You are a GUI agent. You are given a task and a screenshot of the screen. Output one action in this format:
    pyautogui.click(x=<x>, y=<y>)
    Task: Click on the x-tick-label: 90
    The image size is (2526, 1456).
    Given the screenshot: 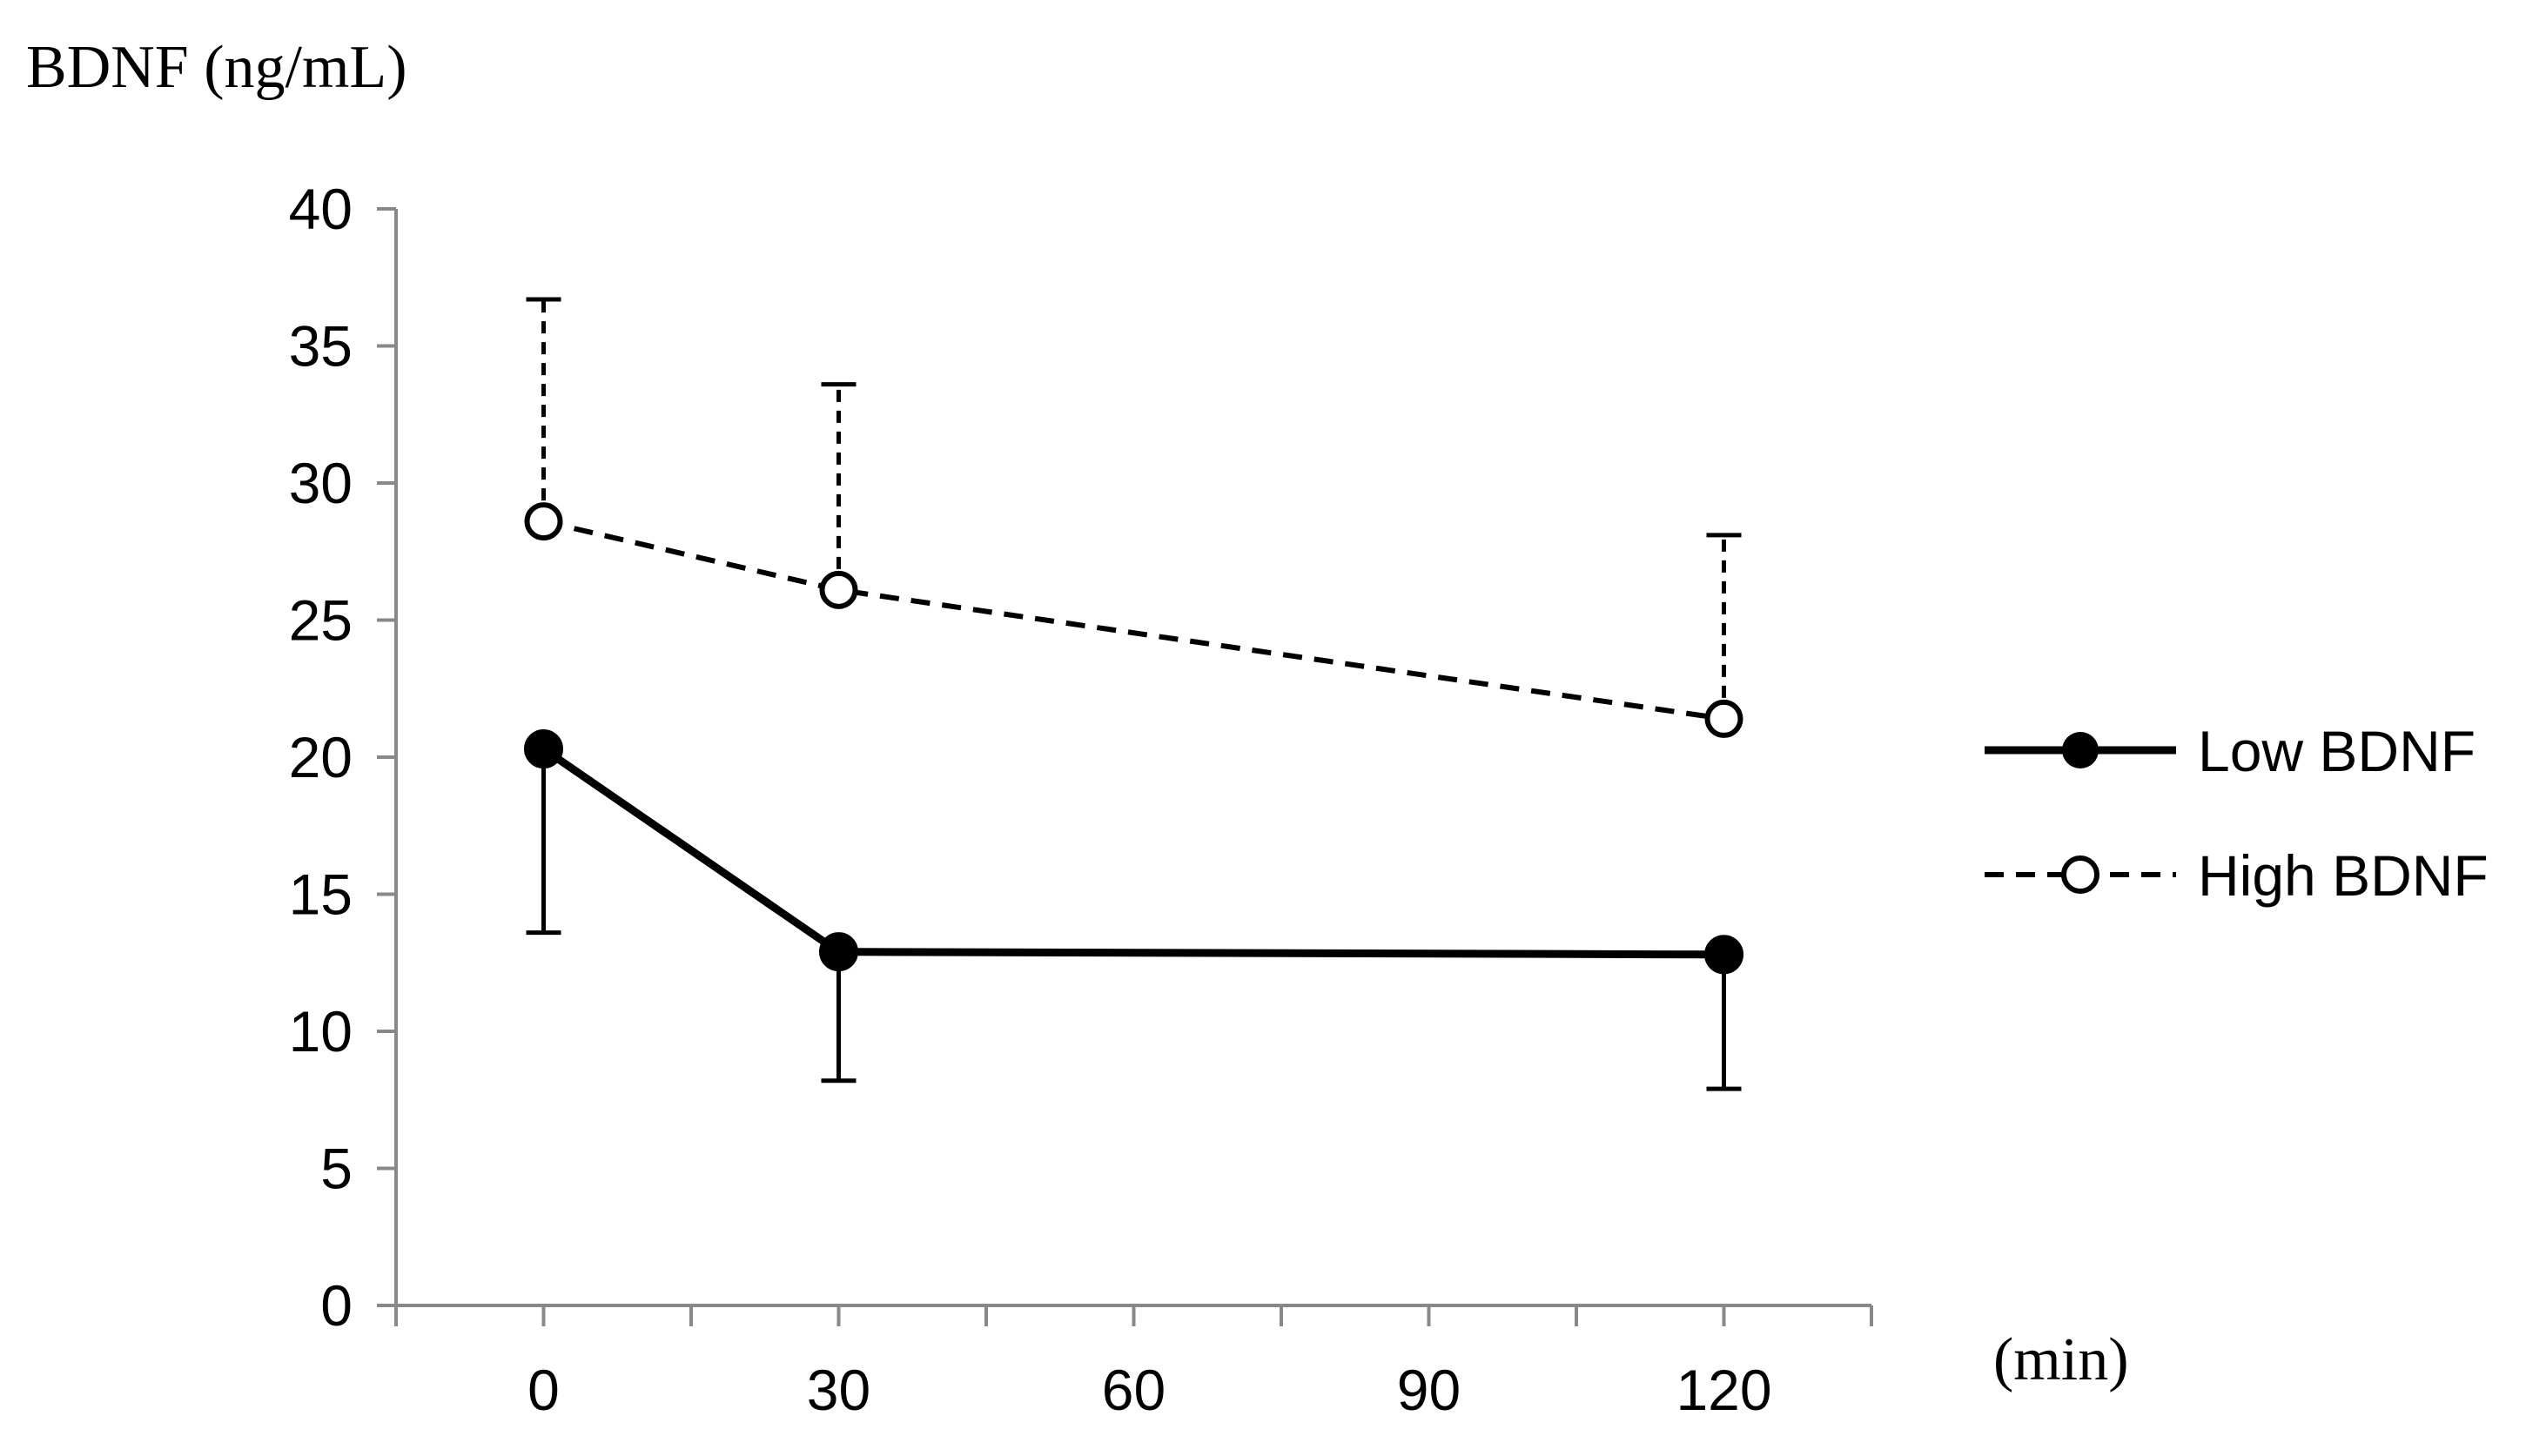 What is the action you would take?
    pyautogui.click(x=1429, y=1390)
    